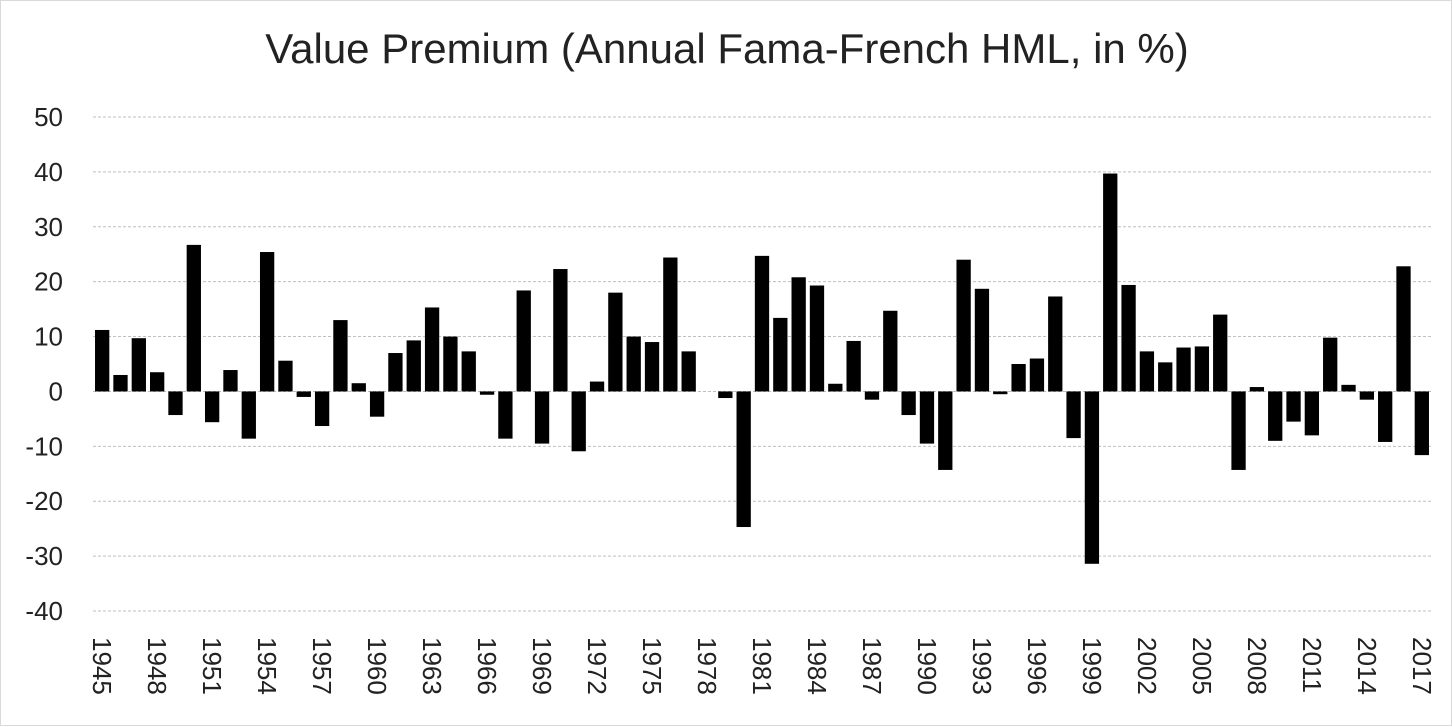 Image resolution: width=1452 pixels, height=727 pixels. Describe the element at coordinates (1257, 666) in the screenshot. I see `x-tick-label: 2008` at that location.